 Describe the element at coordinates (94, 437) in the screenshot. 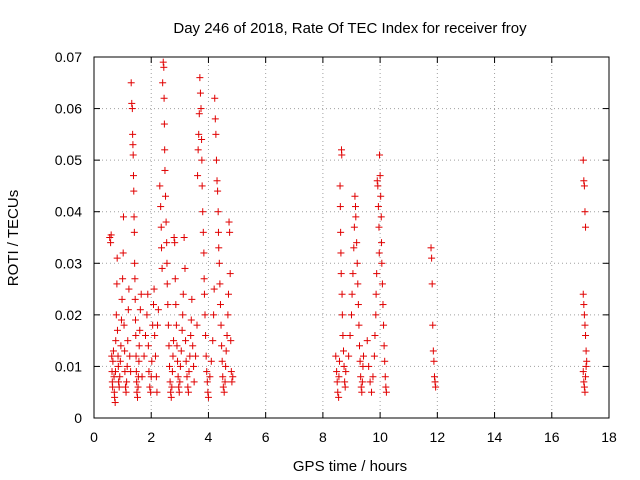

I see `x-tick-label: 0` at that location.